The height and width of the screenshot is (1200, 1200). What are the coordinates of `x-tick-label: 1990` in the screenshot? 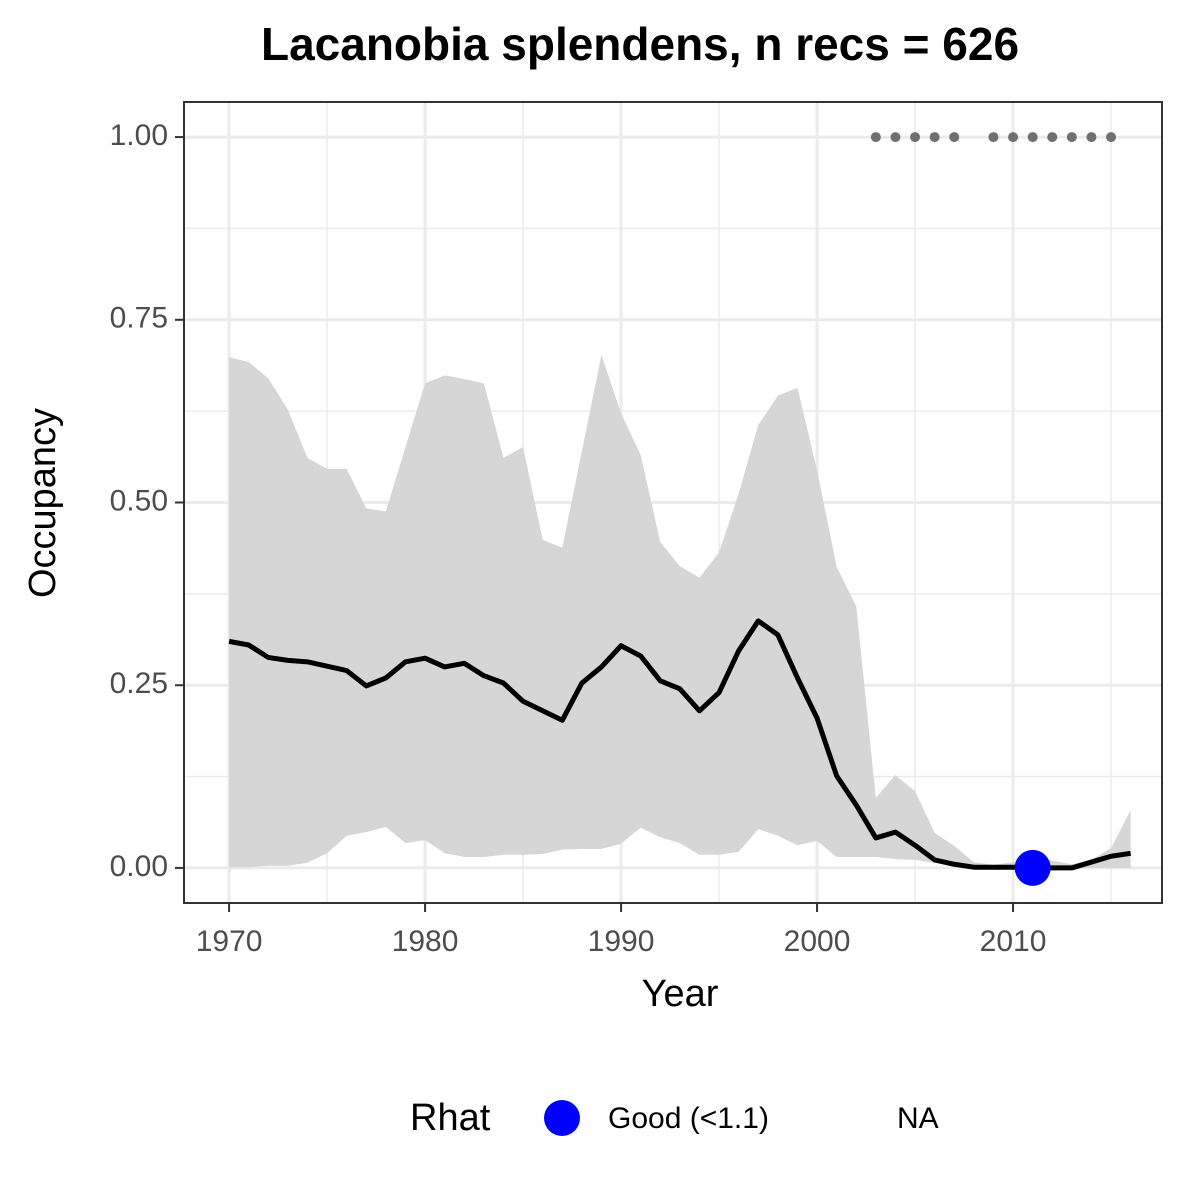 It's located at (621, 941).